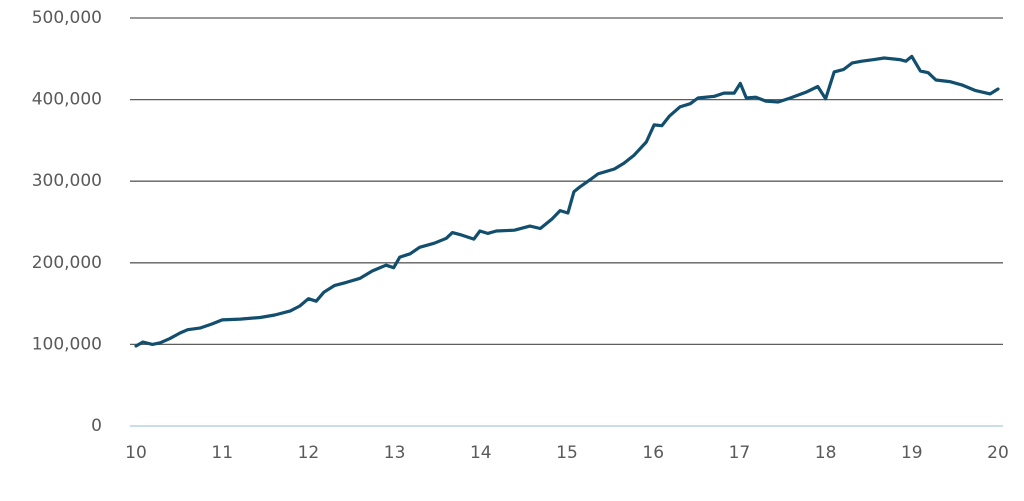 The width and height of the screenshot is (1024, 501). What do you see at coordinates (67, 181) in the screenshot?
I see `y-tick-label: 300,000` at bounding box center [67, 181].